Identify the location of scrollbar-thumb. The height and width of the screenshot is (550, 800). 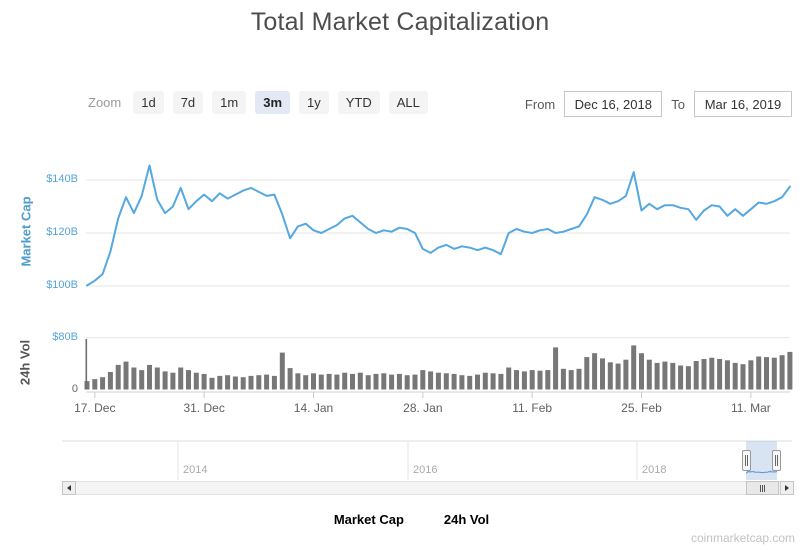
(762, 488).